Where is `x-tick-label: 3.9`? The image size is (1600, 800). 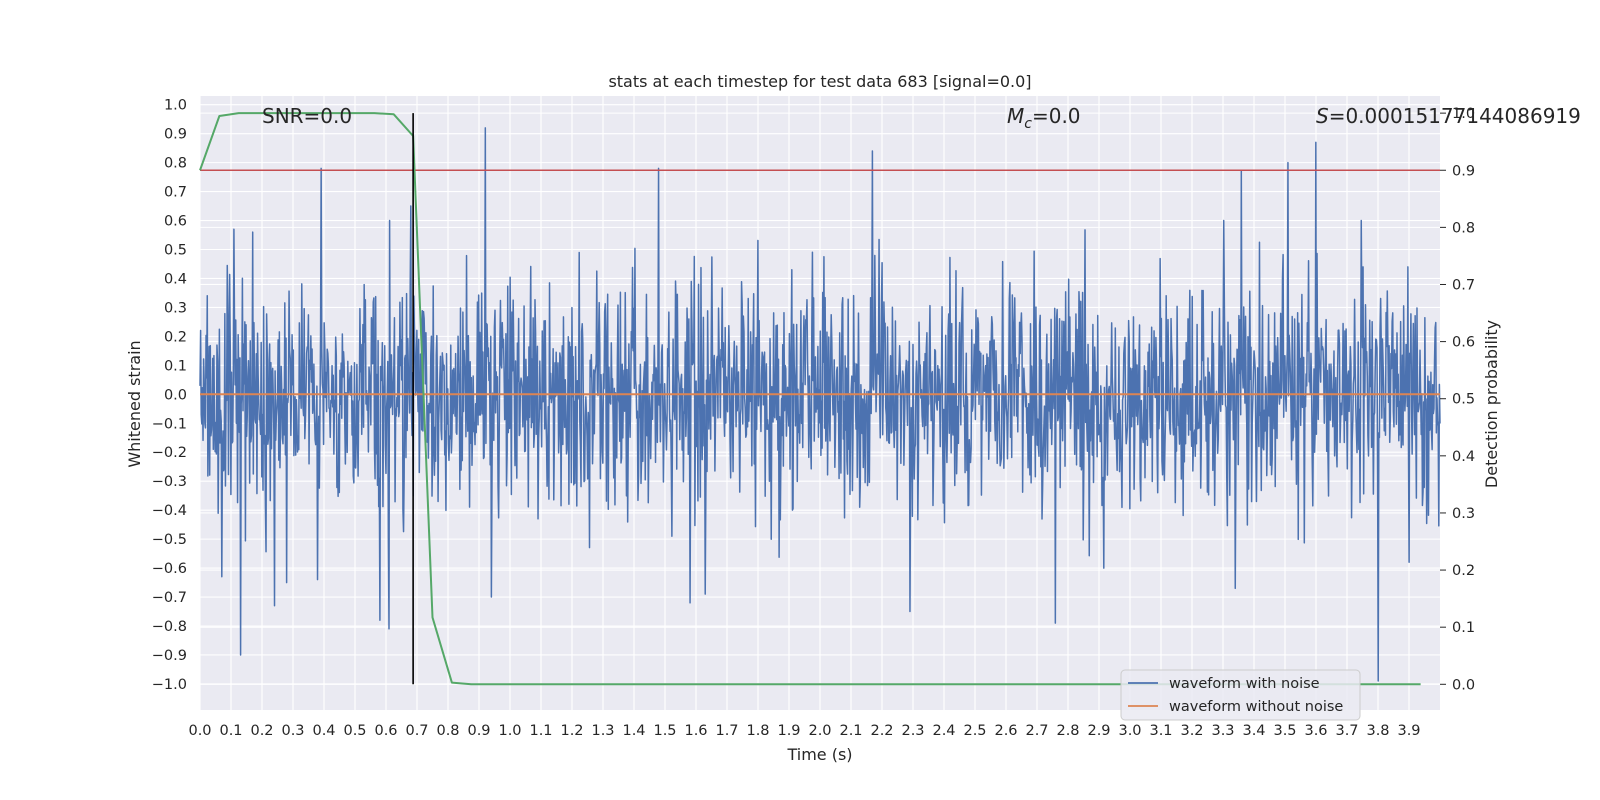 x-tick-label: 3.9 is located at coordinates (1408, 731).